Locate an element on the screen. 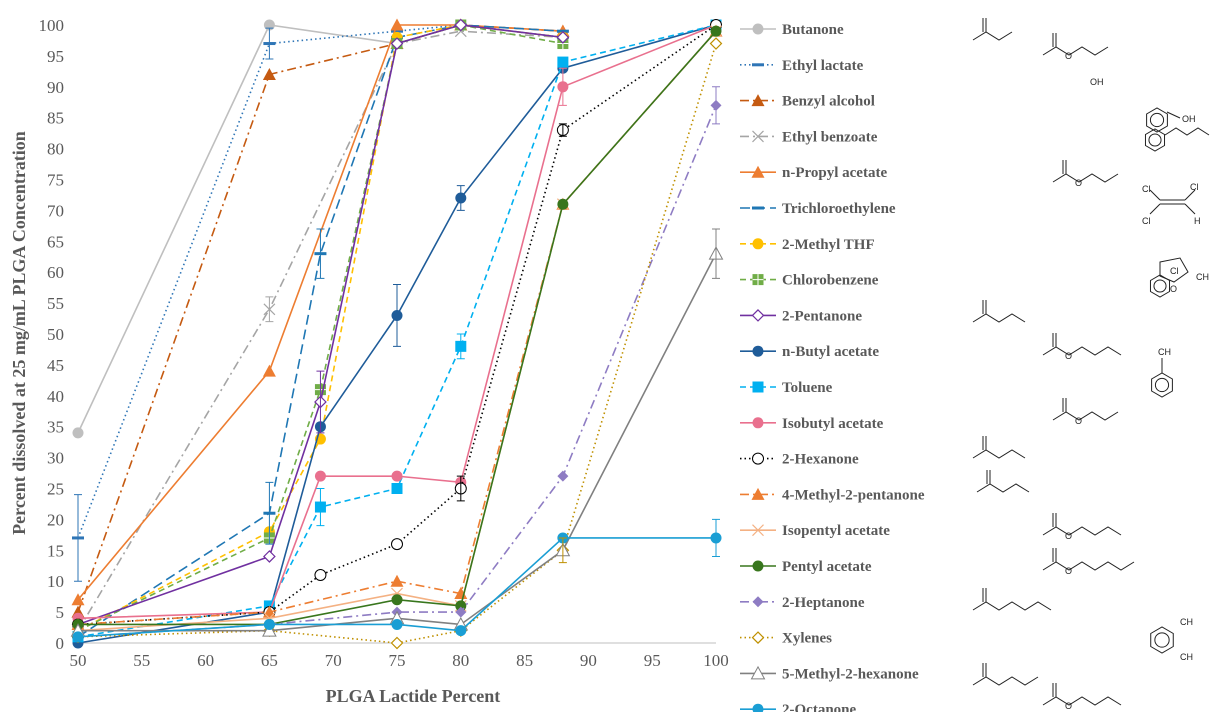 This screenshot has width=1211, height=712. legend-label: Isopentyl acetate is located at coordinates (836, 531).